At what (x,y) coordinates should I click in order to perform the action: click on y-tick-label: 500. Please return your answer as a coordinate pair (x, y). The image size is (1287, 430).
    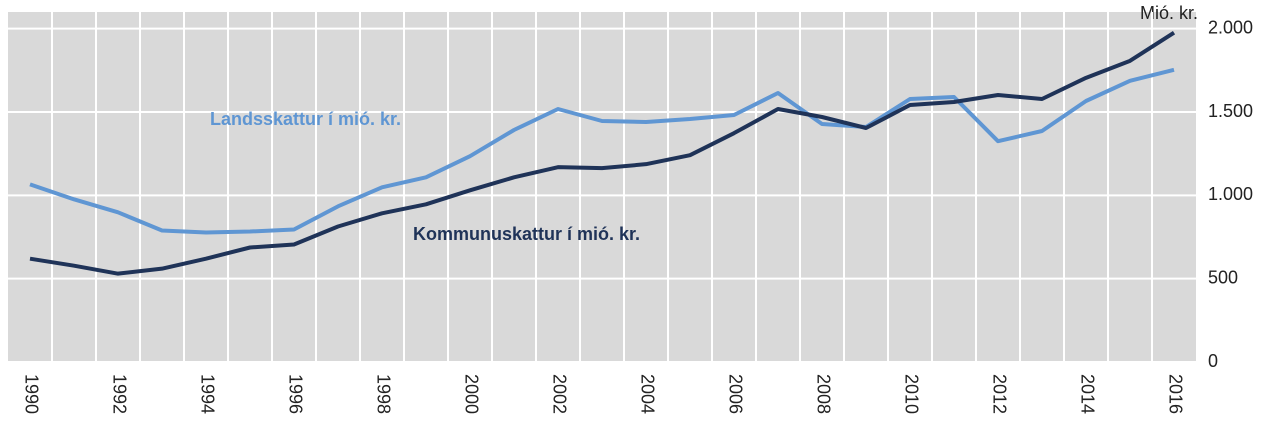
    Looking at the image, I should click on (1223, 277).